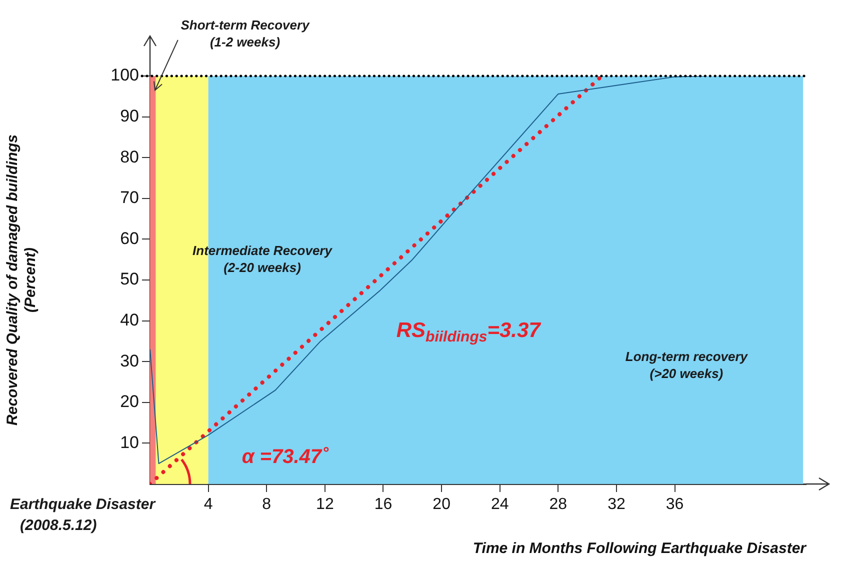 The image size is (850, 562). I want to click on y-tick-label: 80, so click(129, 156).